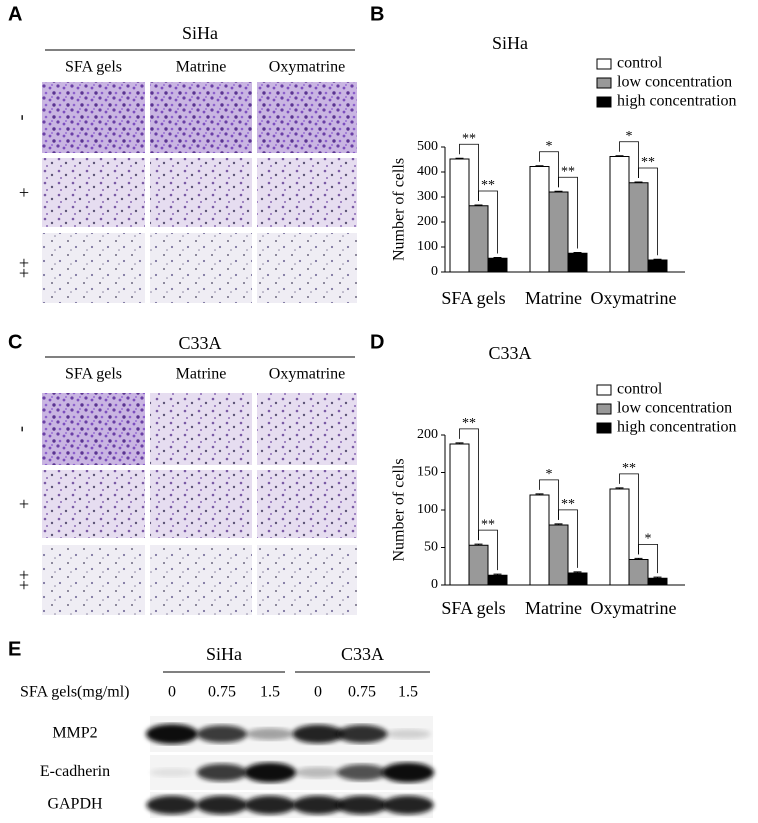 Image resolution: width=758 pixels, height=823 pixels. Describe the element at coordinates (24, 429) in the screenshot. I see `row-label: -` at that location.